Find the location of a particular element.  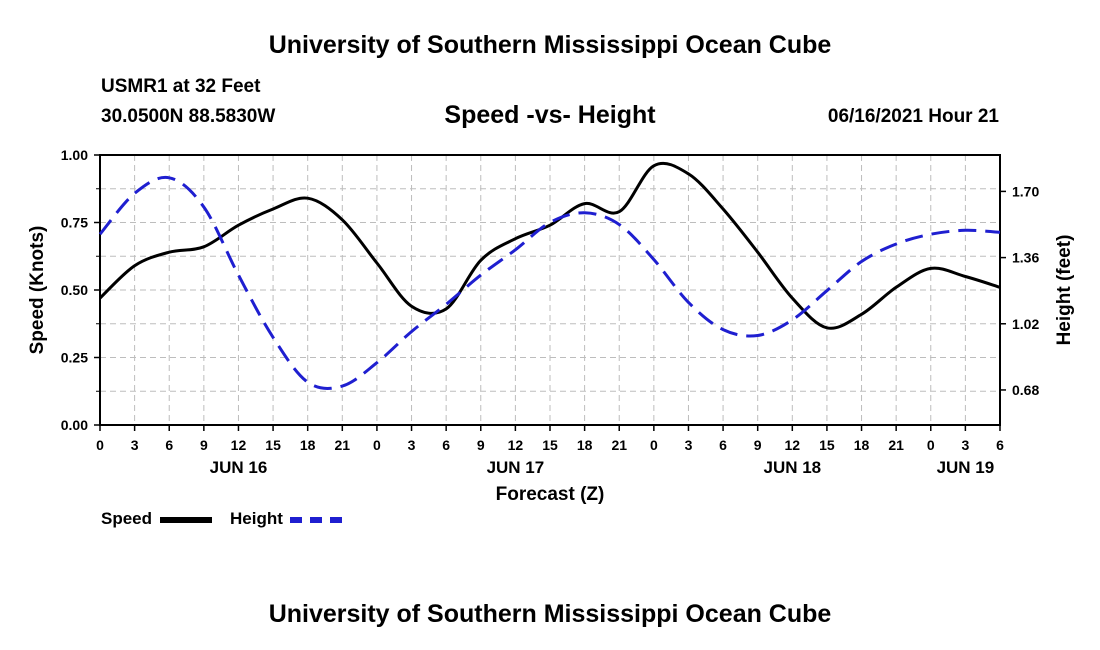

y-left-tick-label: 1.00 is located at coordinates (74, 155).